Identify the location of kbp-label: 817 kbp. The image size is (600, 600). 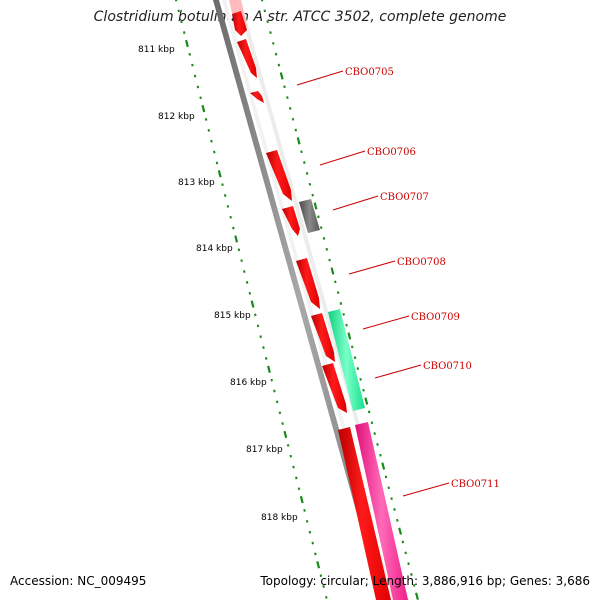
(264, 450).